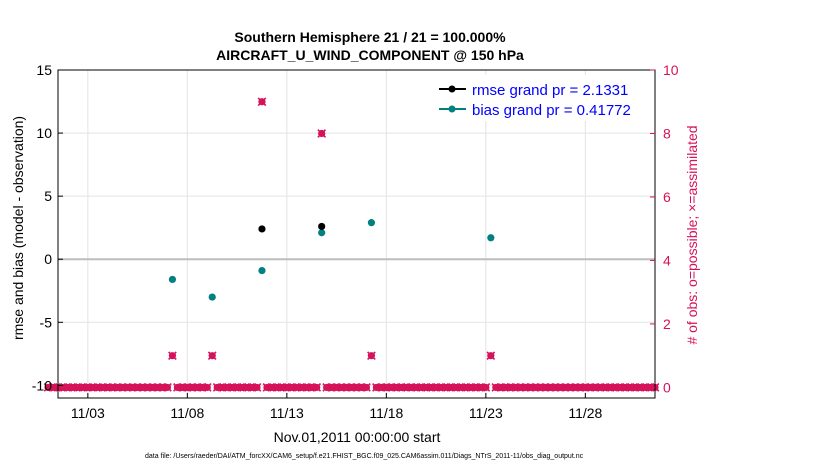 The width and height of the screenshot is (830, 475). Describe the element at coordinates (187, 413) in the screenshot. I see `x-tick-label: 11/08` at that location.